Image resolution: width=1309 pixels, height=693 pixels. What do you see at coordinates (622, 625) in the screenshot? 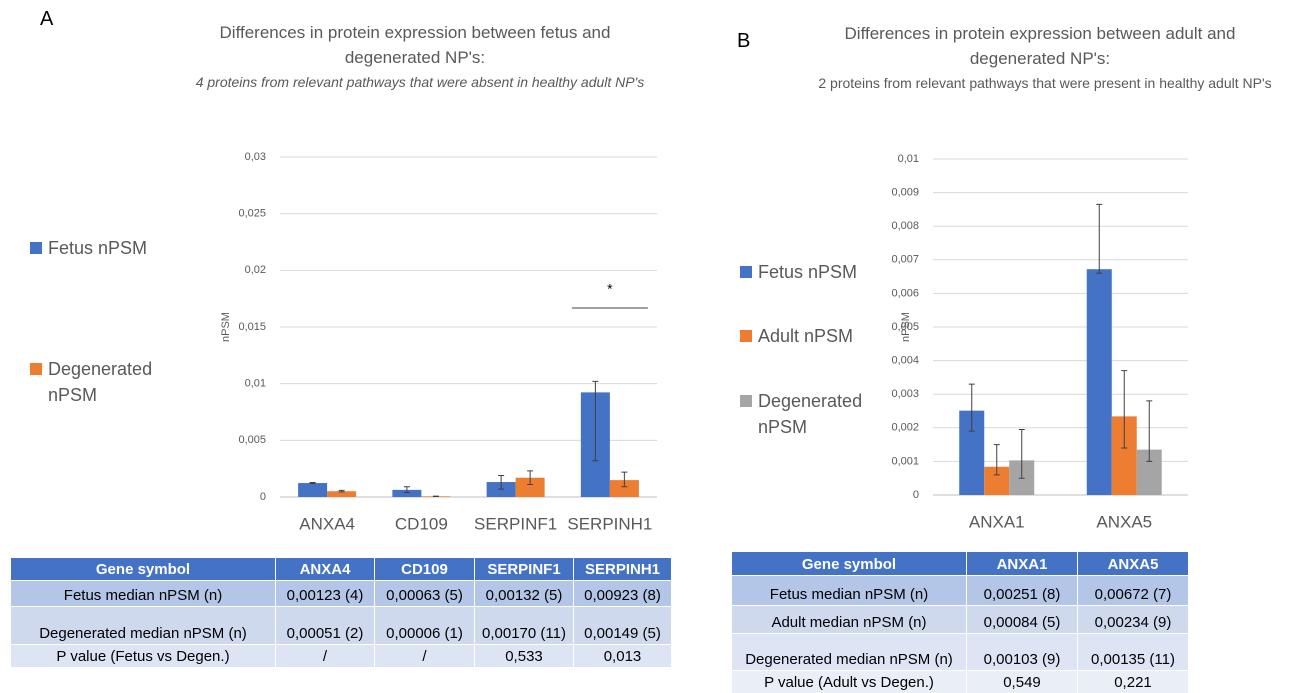
I see `table-cell: 0,00149 (5)` at bounding box center [622, 625].